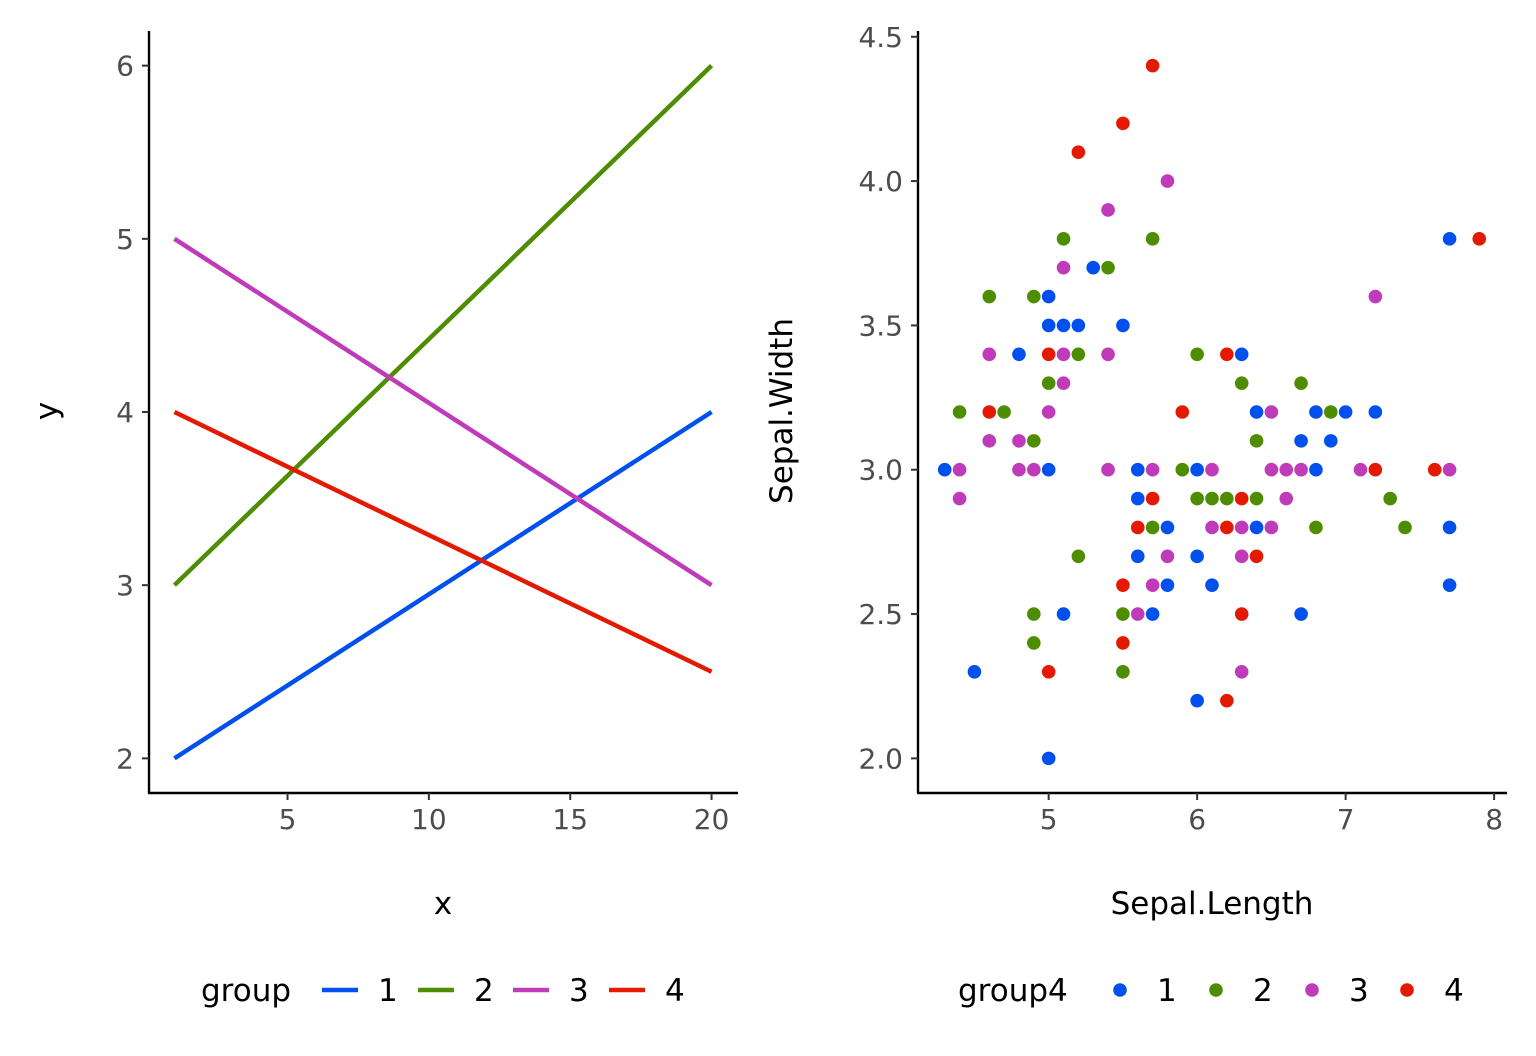  I want to click on scatter-legend: group4 1 2 3 4, so click(1211, 991).